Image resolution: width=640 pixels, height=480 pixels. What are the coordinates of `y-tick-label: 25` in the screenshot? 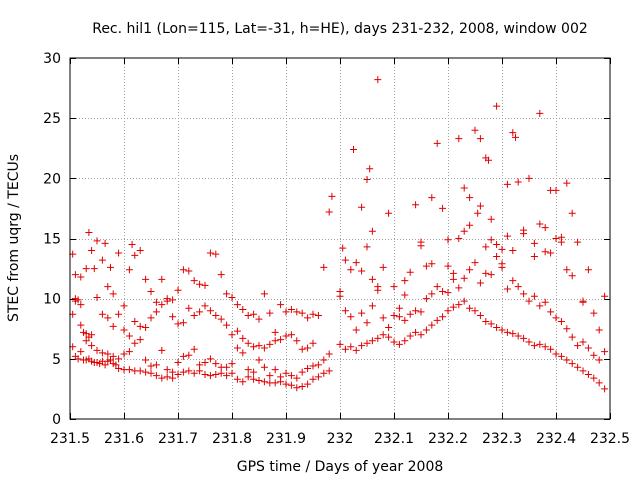 It's located at (52, 119).